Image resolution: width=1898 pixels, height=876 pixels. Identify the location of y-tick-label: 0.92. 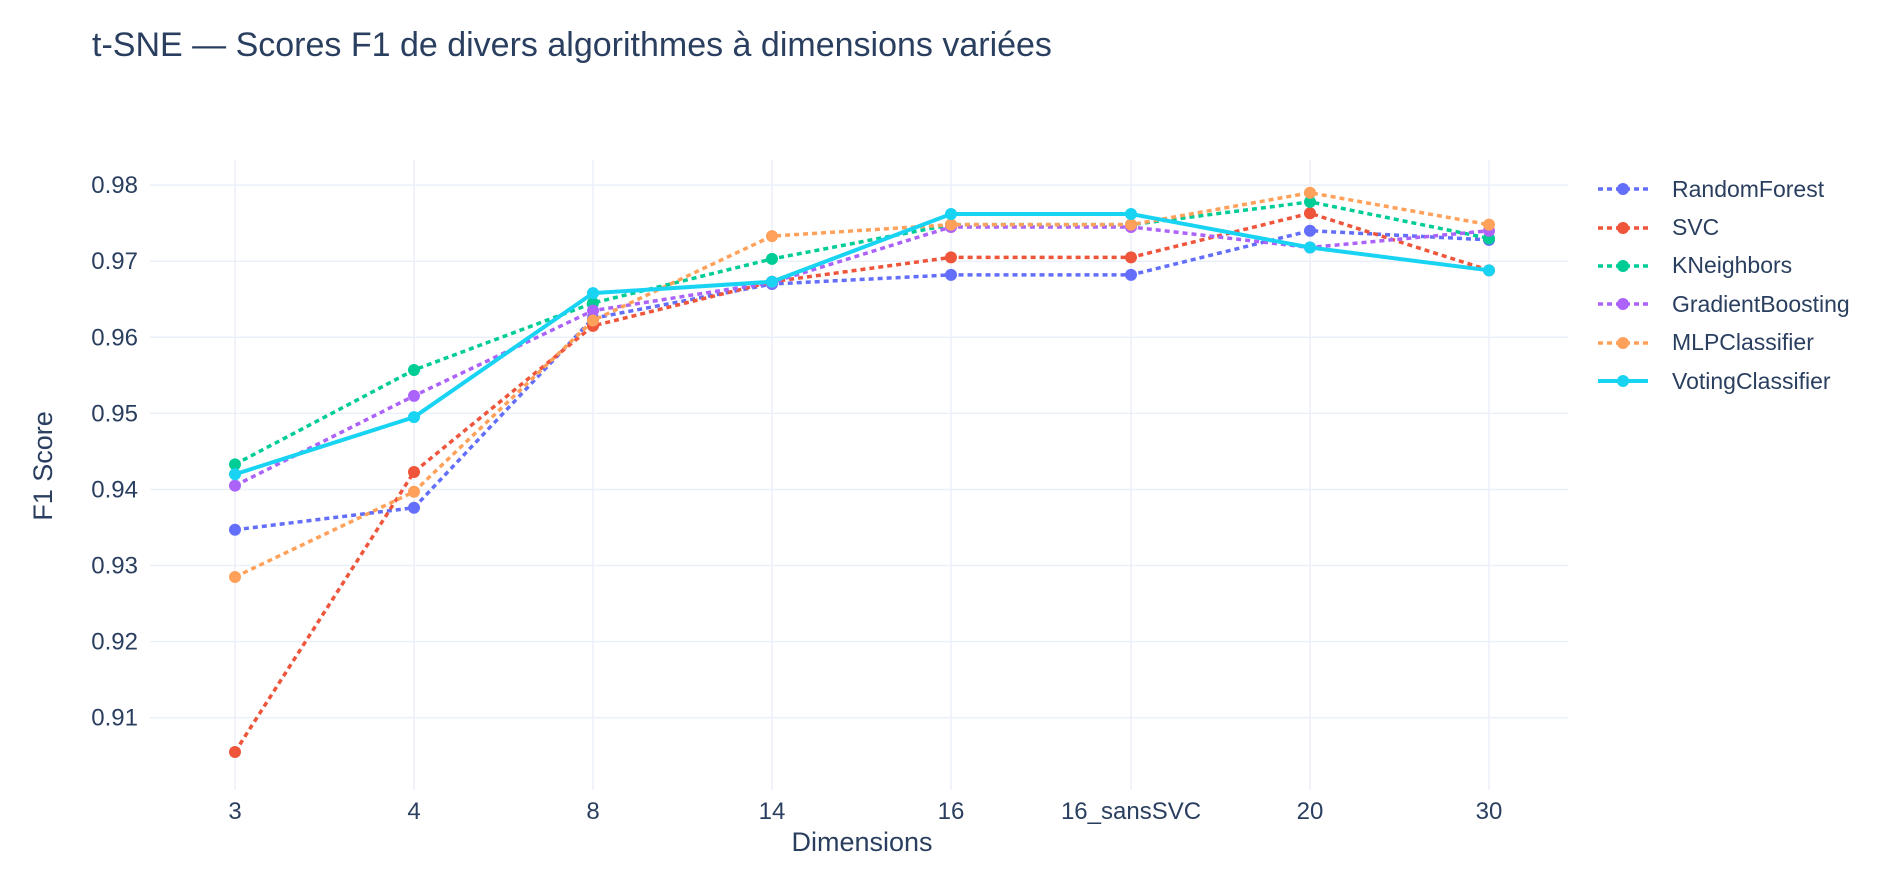
(114, 642).